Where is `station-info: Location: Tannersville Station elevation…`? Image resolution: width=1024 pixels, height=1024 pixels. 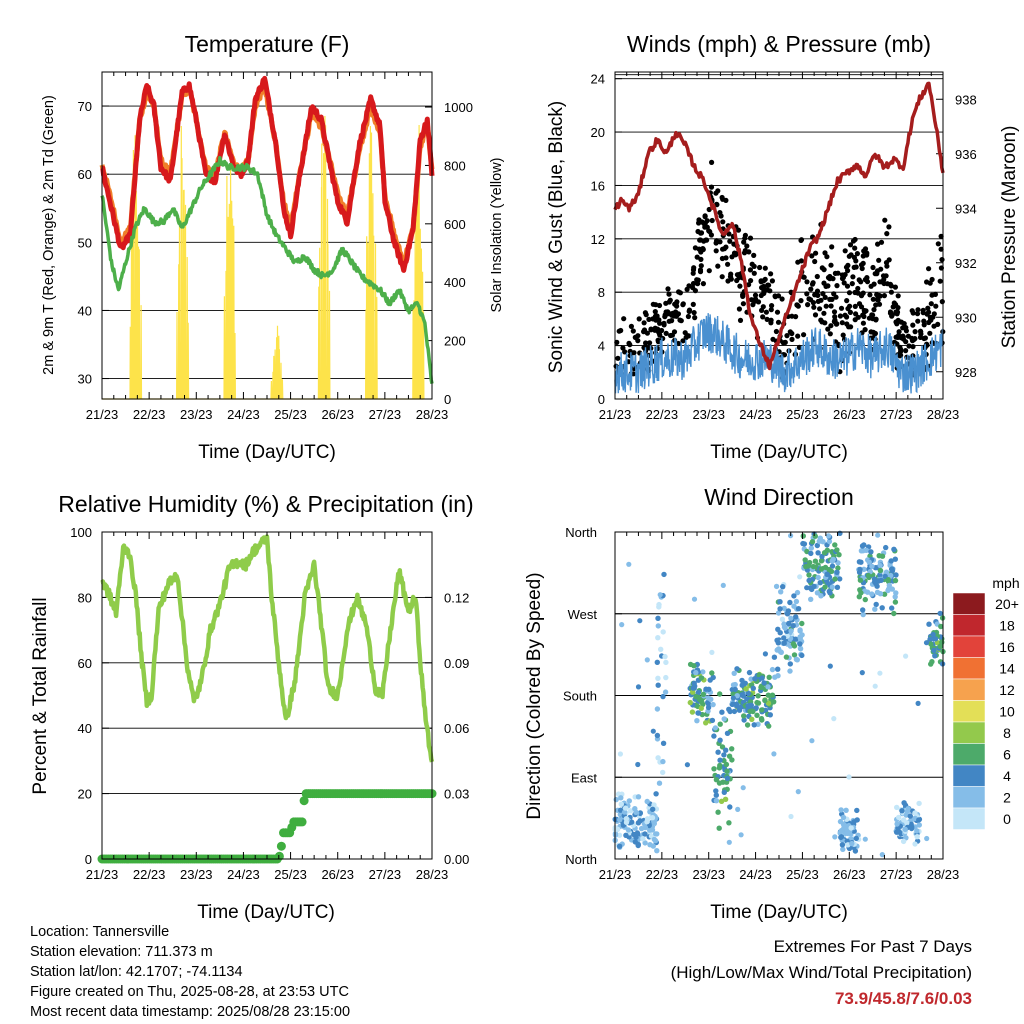 station-info: Location: Tannersville Station elevation… is located at coordinates (190, 972).